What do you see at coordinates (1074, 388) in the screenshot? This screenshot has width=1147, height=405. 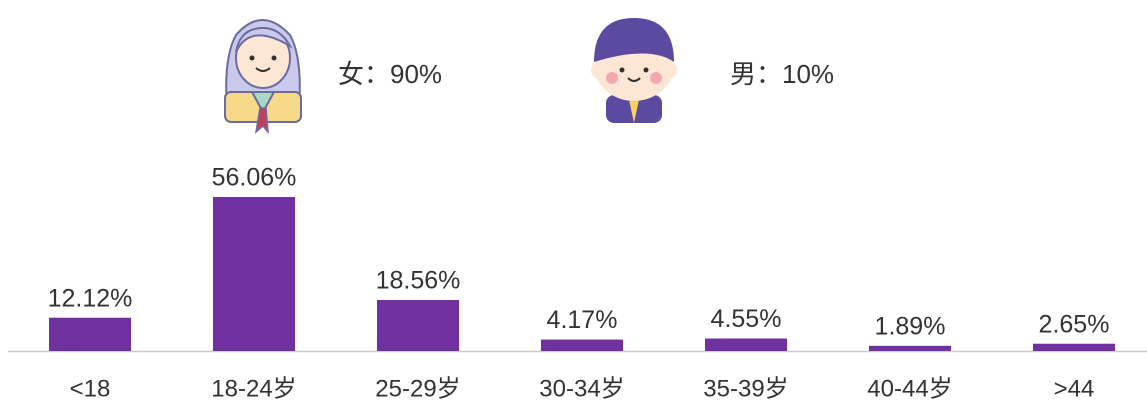 I see `x-tick-label: >44` at bounding box center [1074, 388].